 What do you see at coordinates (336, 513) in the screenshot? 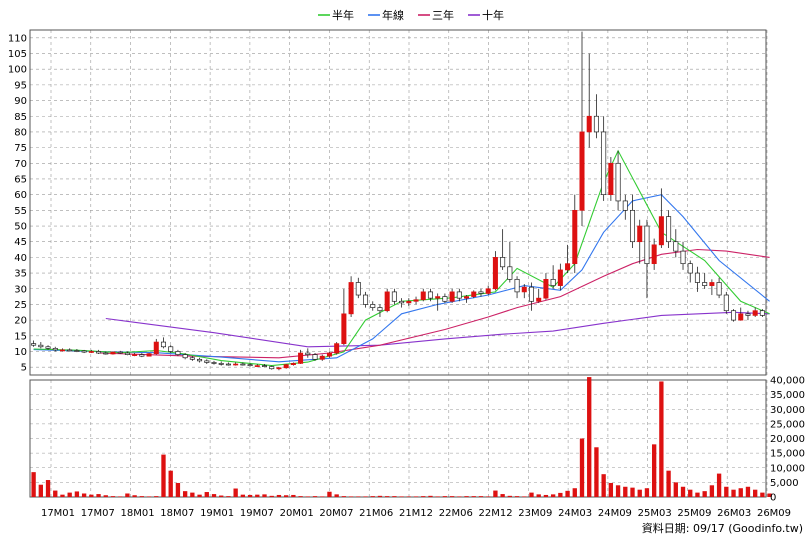
I see `x-tick-label: 20M07` at bounding box center [336, 513].